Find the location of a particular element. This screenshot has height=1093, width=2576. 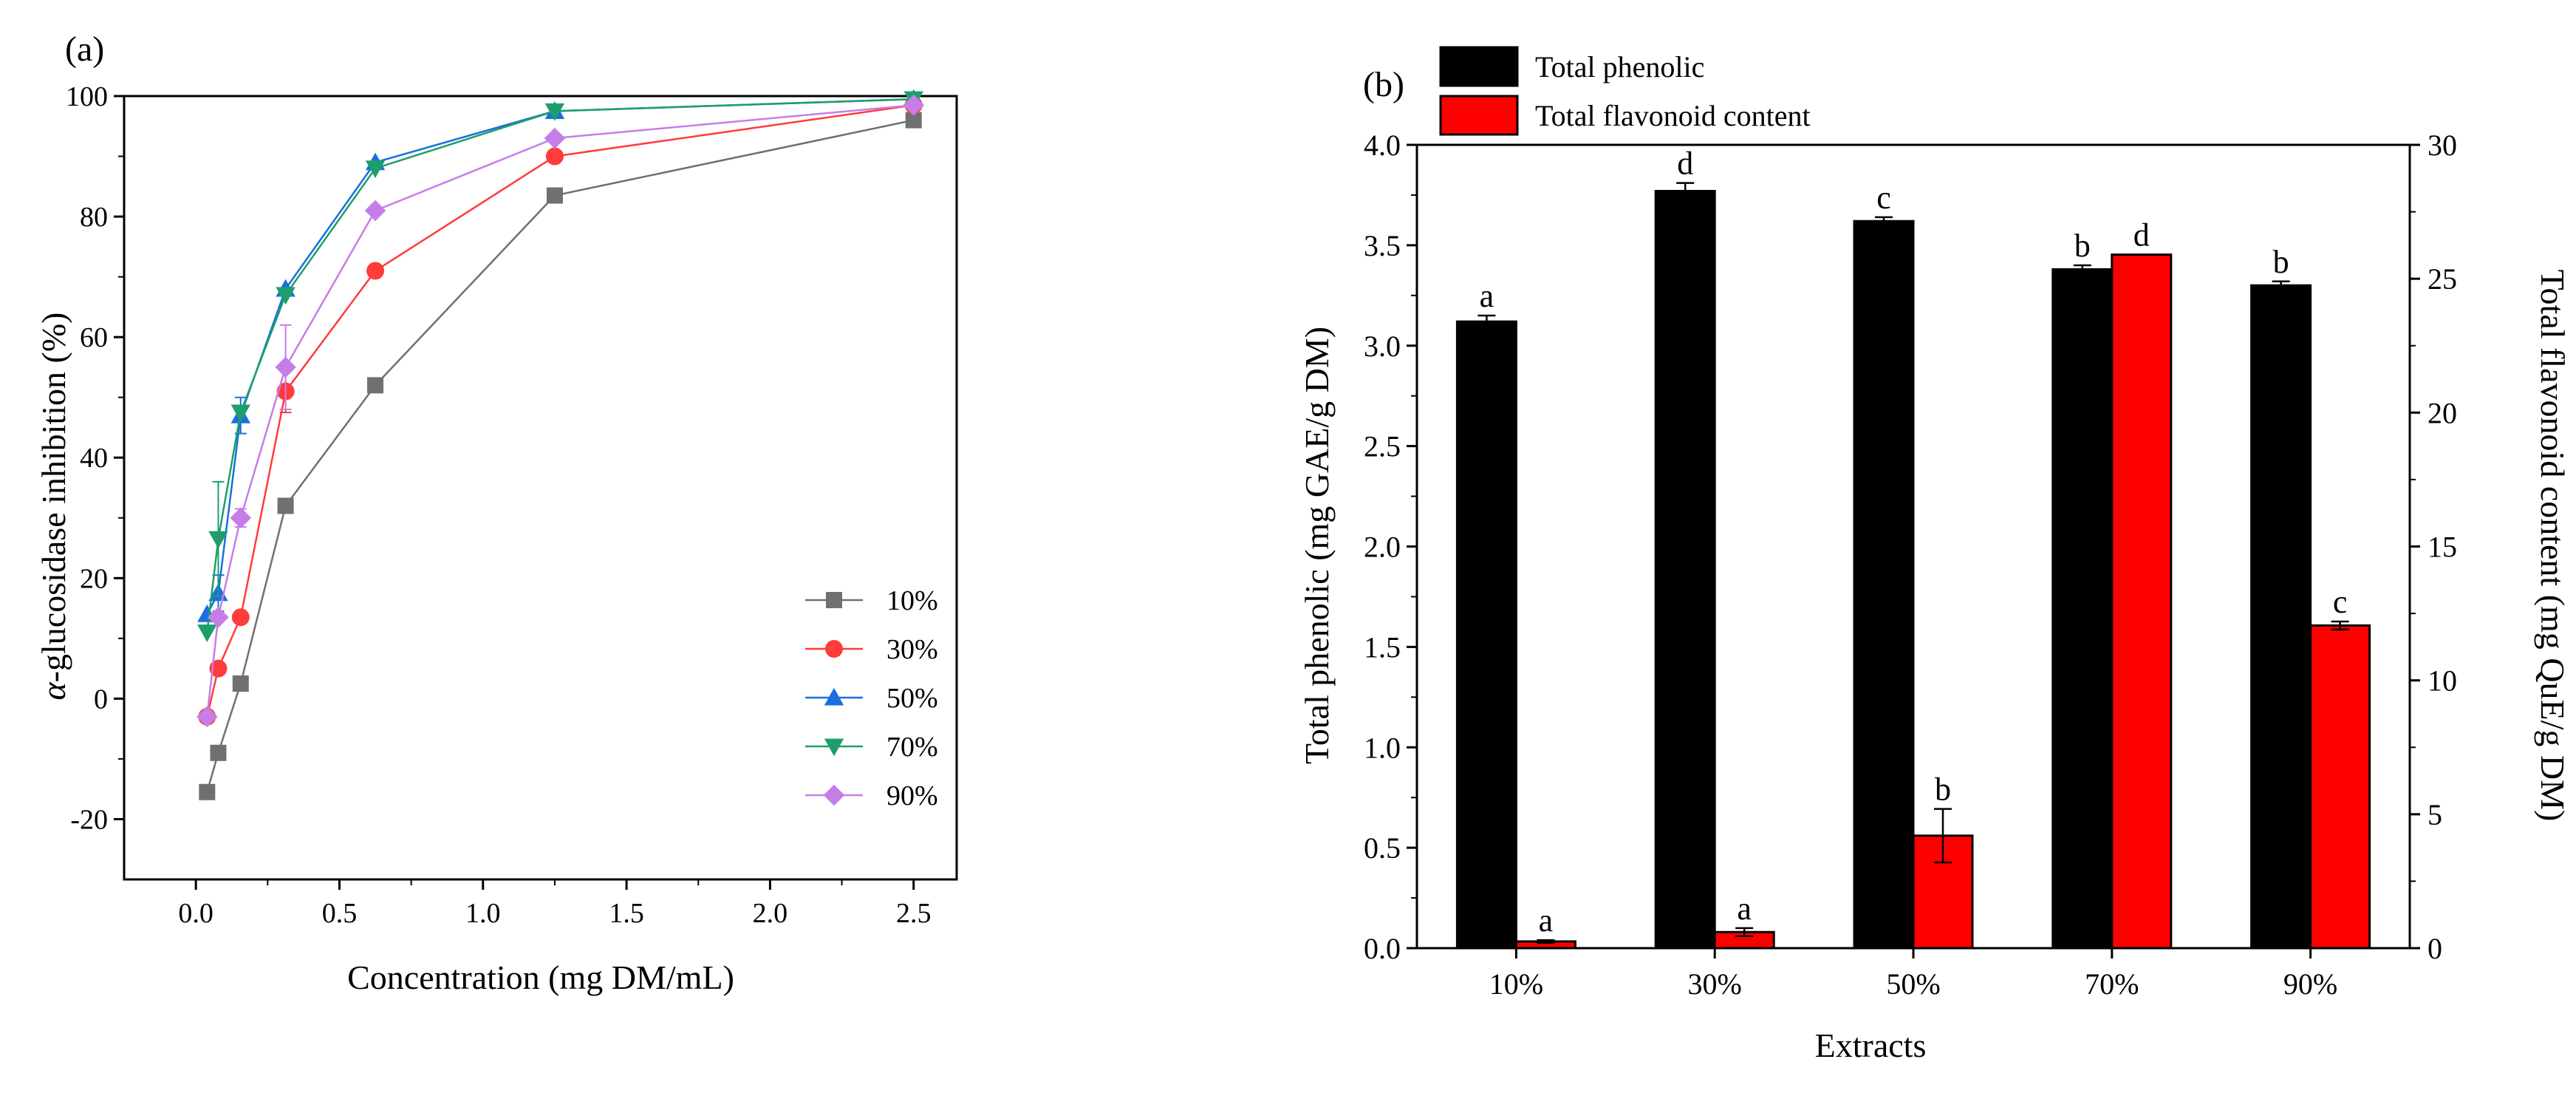

panel-b-y-tick-label: 0.5 is located at coordinates (1382, 848).